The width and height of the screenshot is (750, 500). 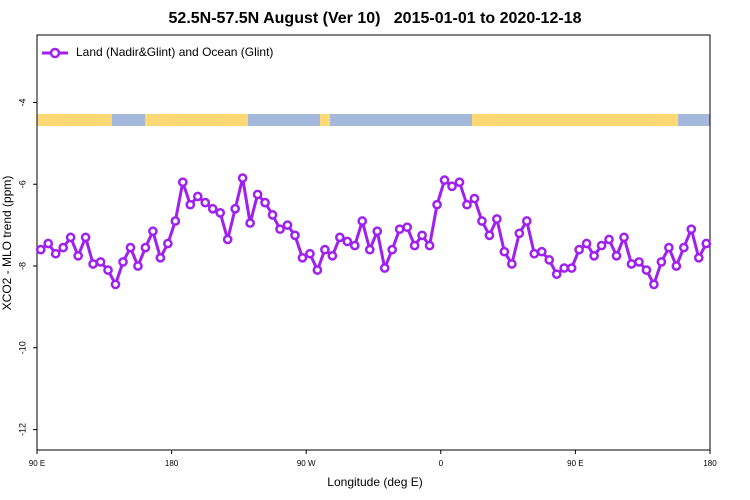 What do you see at coordinates (441, 463) in the screenshot?
I see `x-tick-label: 0` at bounding box center [441, 463].